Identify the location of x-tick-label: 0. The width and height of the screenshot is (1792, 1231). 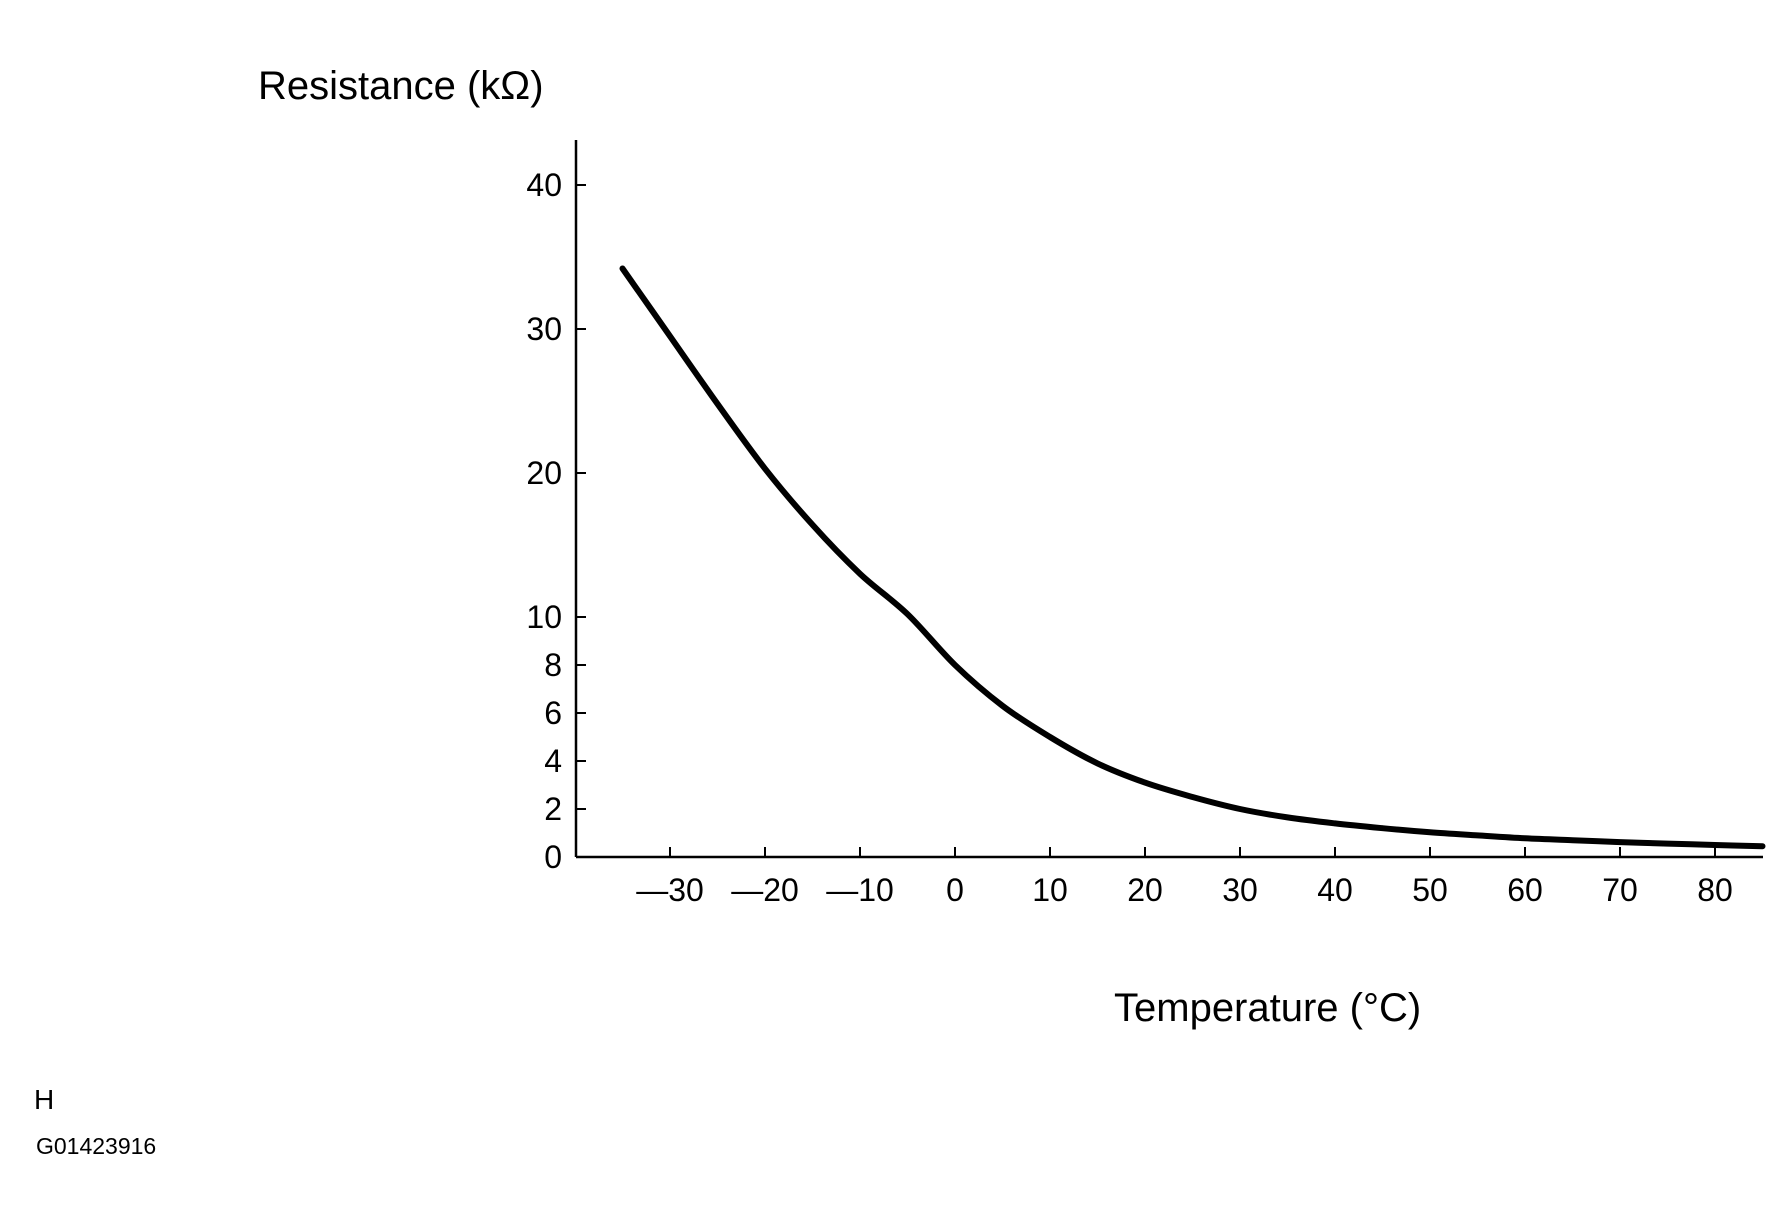
(955, 890).